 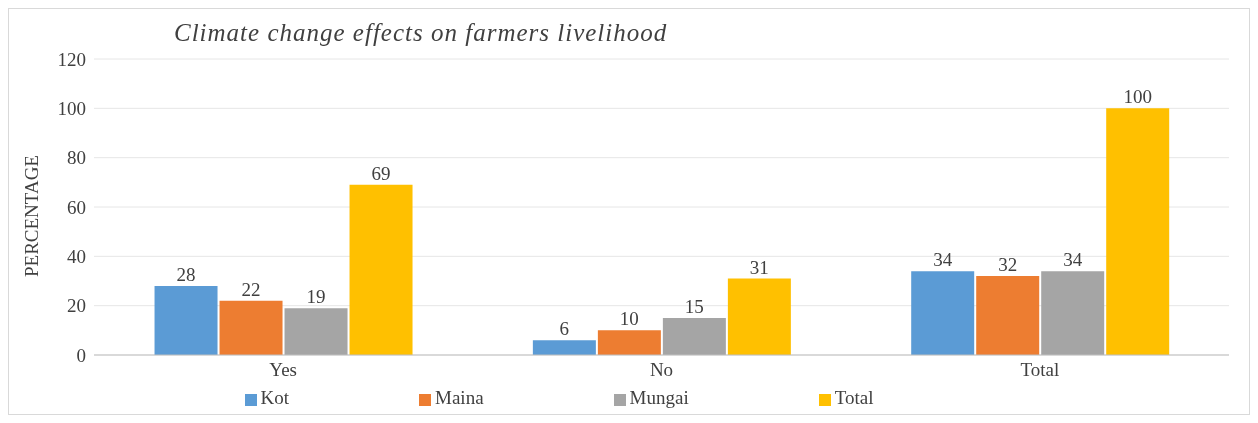 What do you see at coordinates (81, 355) in the screenshot?
I see `y-tick-label: 0` at bounding box center [81, 355].